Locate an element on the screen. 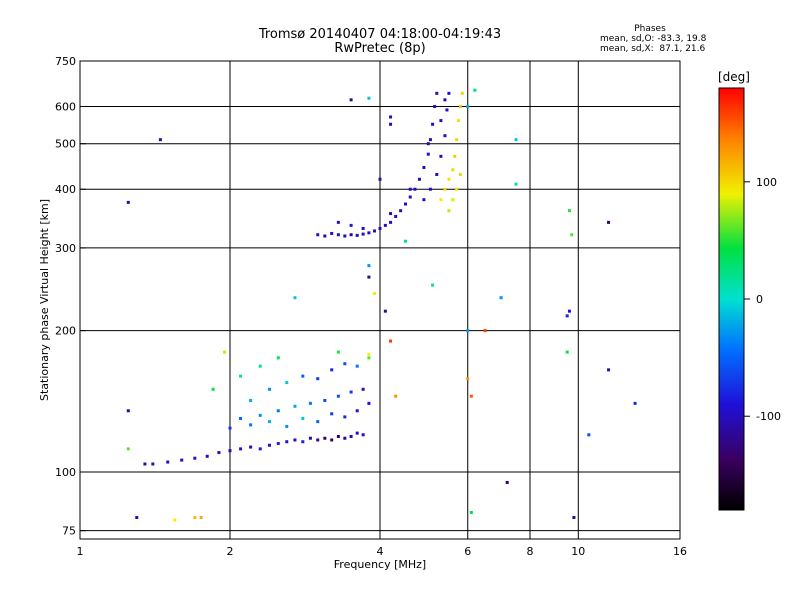 This screenshot has width=800, height=600. phase-stats-x: mean, sd,X: 87.1, 21.6 is located at coordinates (653, 49).